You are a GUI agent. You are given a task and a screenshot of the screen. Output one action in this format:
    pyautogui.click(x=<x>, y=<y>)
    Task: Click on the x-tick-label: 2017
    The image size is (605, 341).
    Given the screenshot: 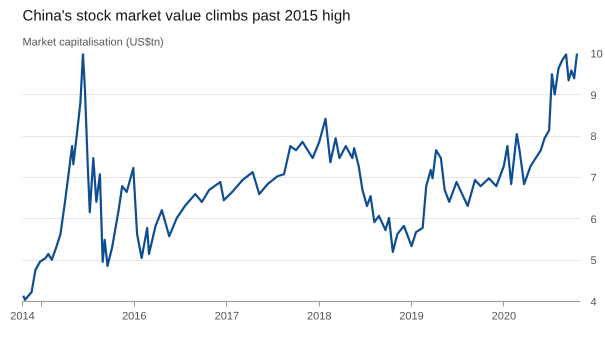 What is the action you would take?
    pyautogui.click(x=227, y=316)
    